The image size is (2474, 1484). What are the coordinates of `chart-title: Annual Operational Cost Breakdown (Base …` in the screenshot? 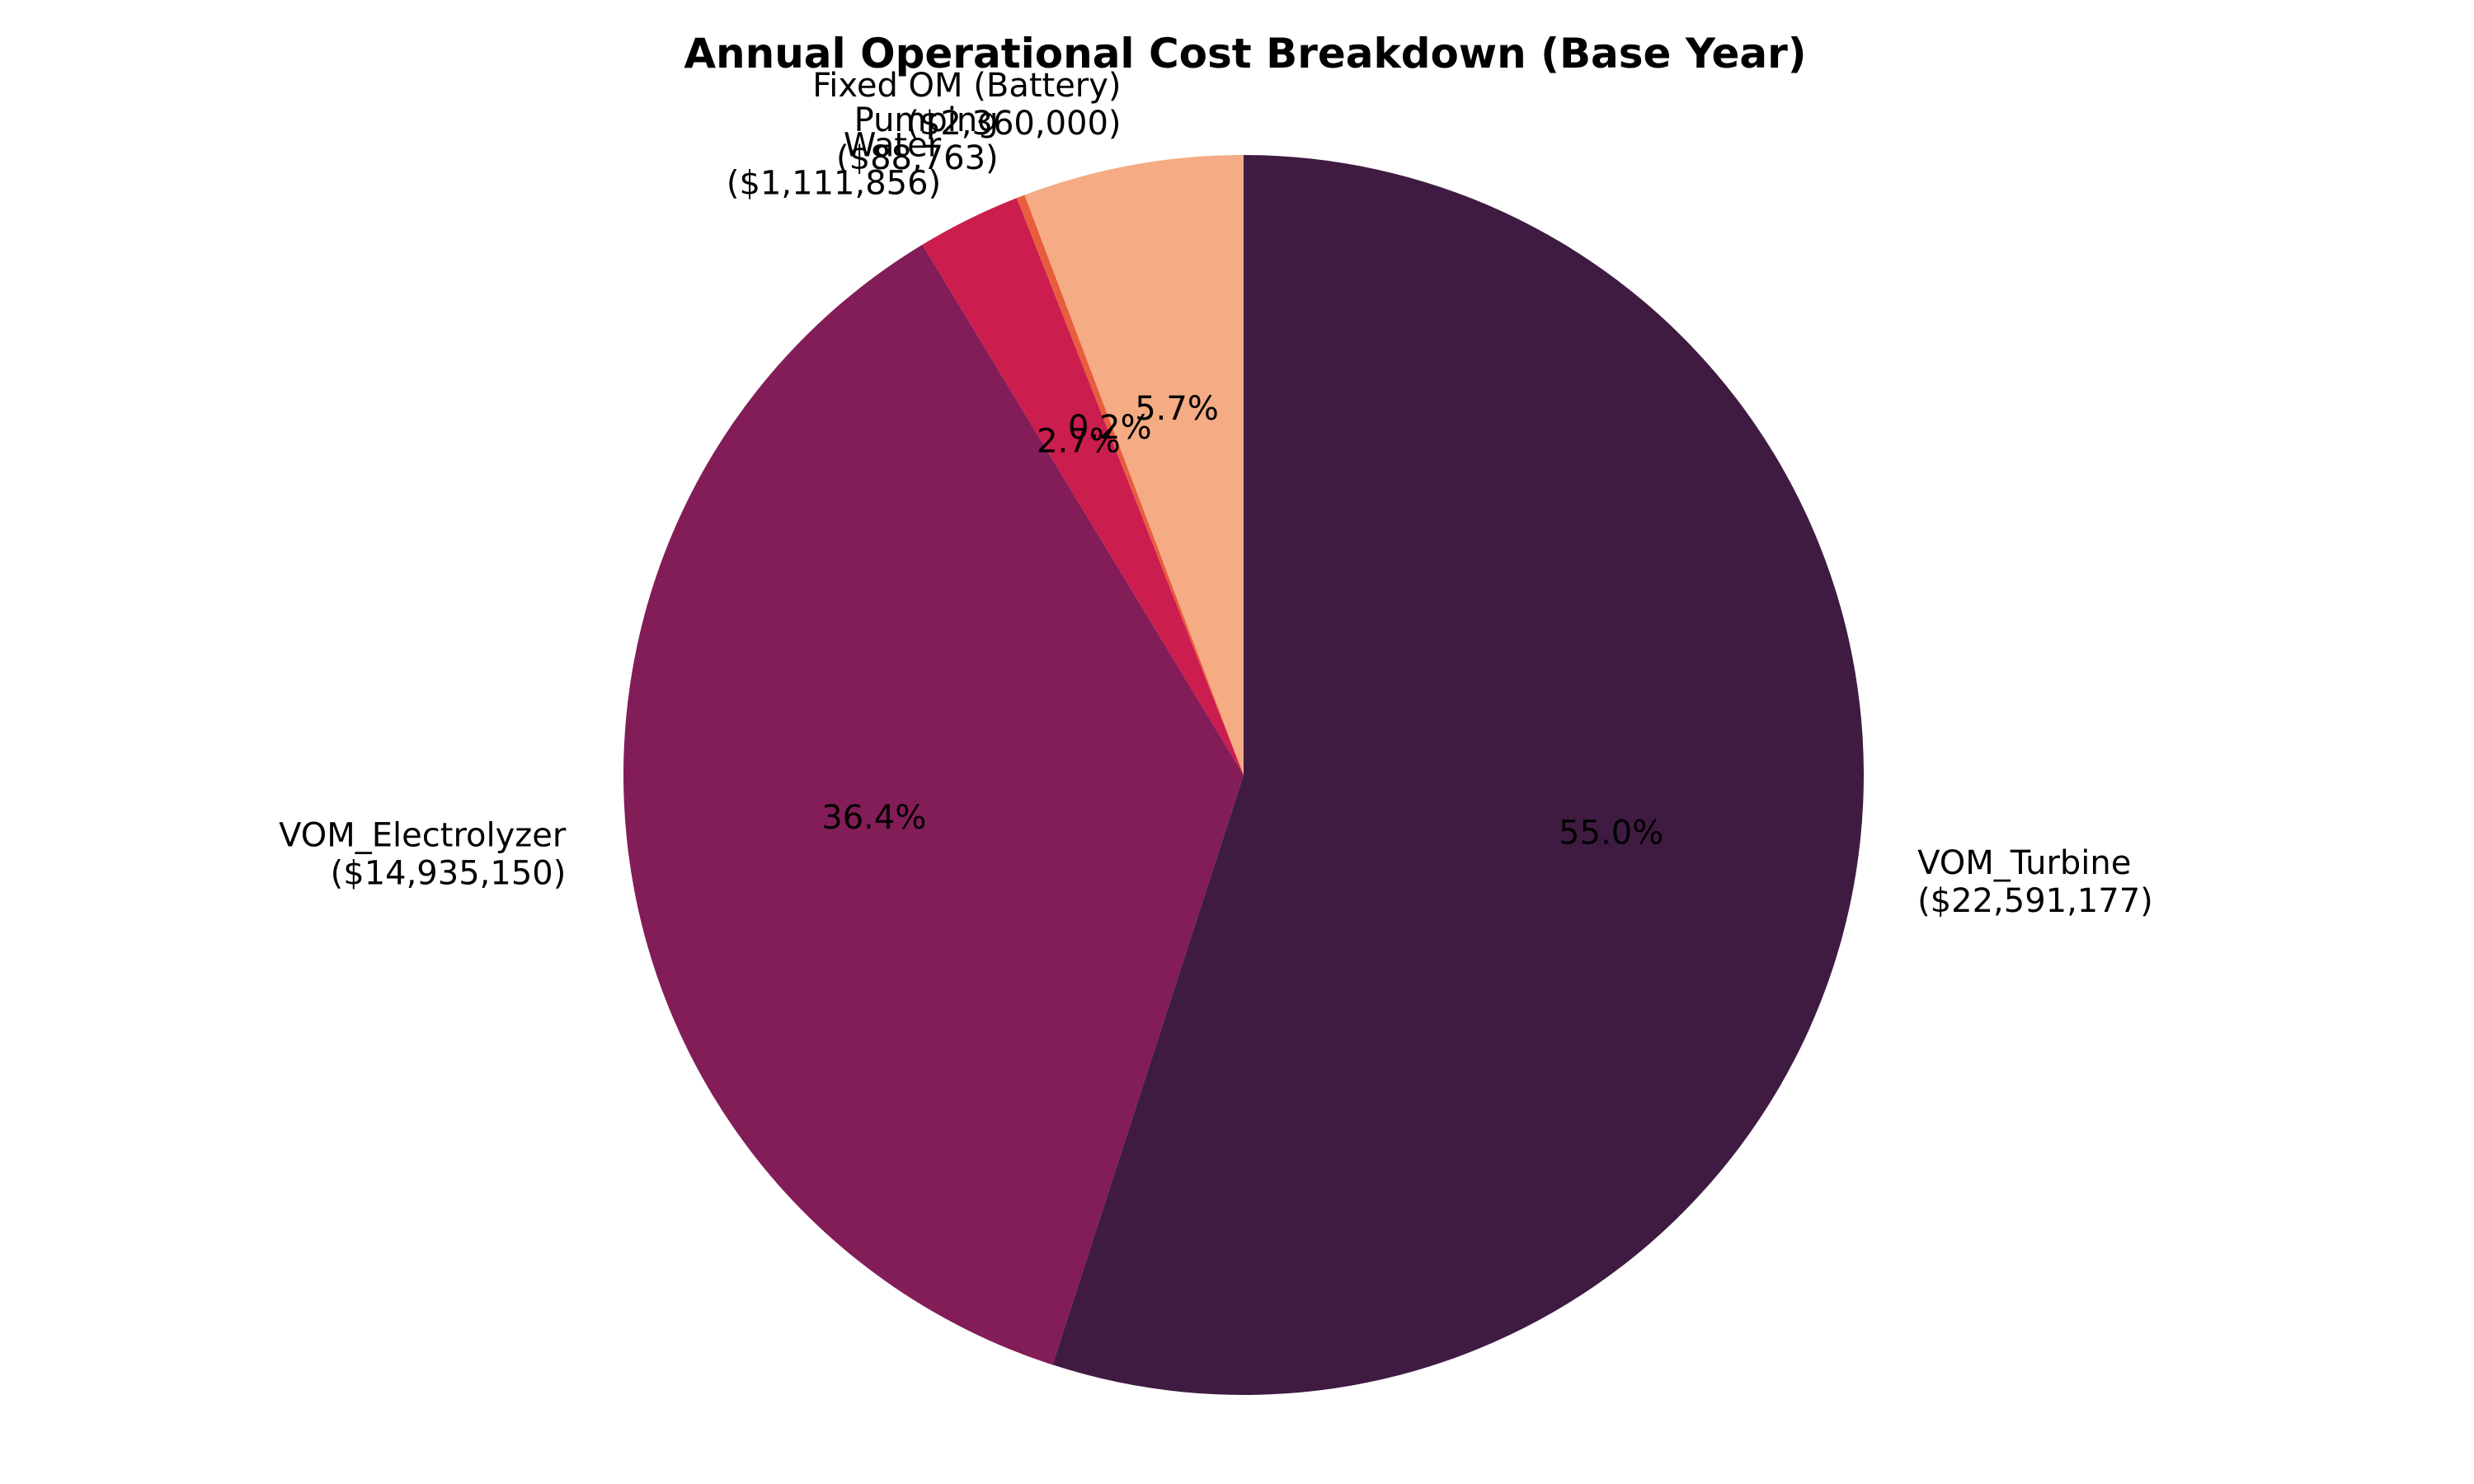 It's located at (1245, 54).